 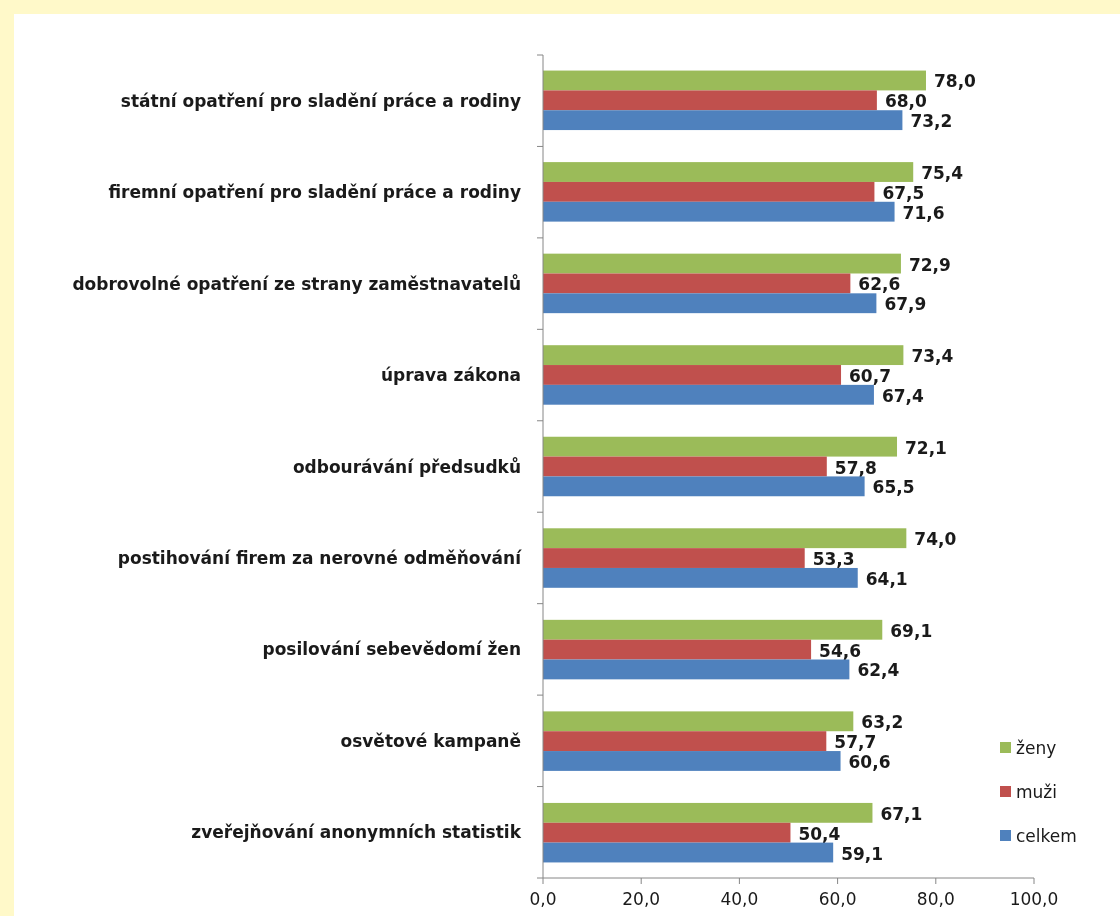 What do you see at coordinates (819, 833) in the screenshot?
I see `data-label: 50,4` at bounding box center [819, 833].